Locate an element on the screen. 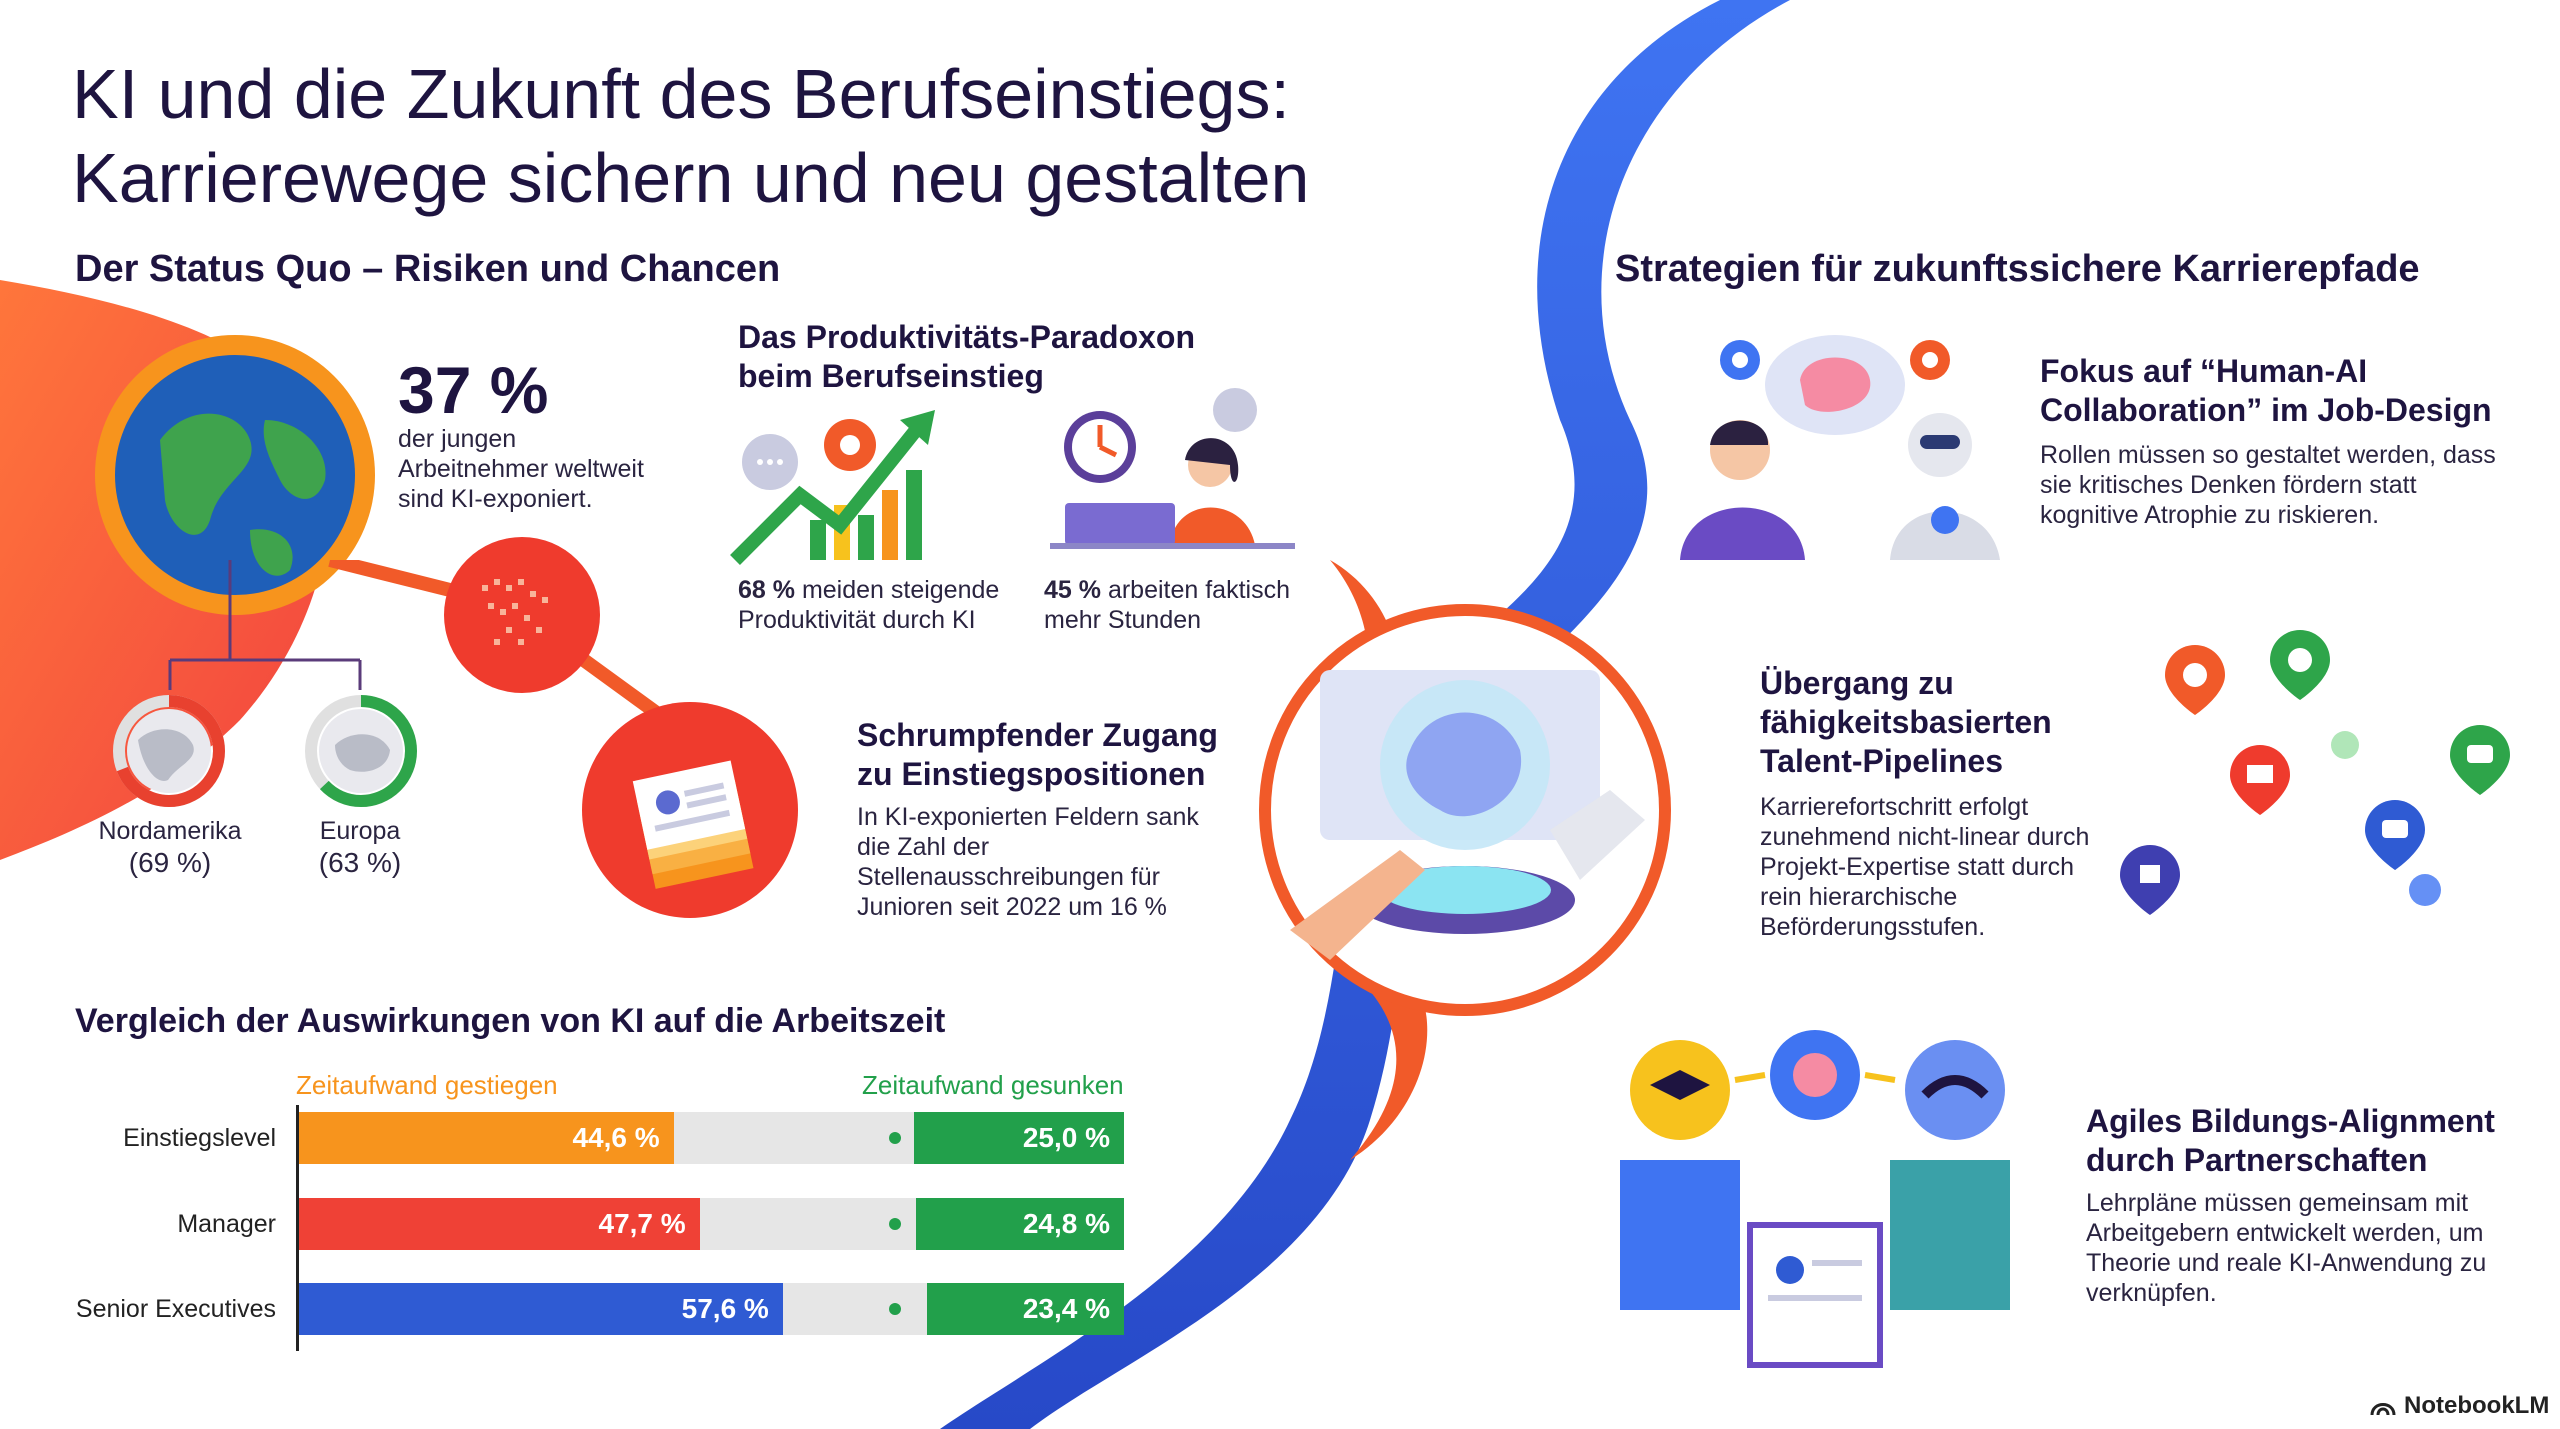 The image size is (2560, 1429). bar-decreased: 23,4 % is located at coordinates (1025, 1309).